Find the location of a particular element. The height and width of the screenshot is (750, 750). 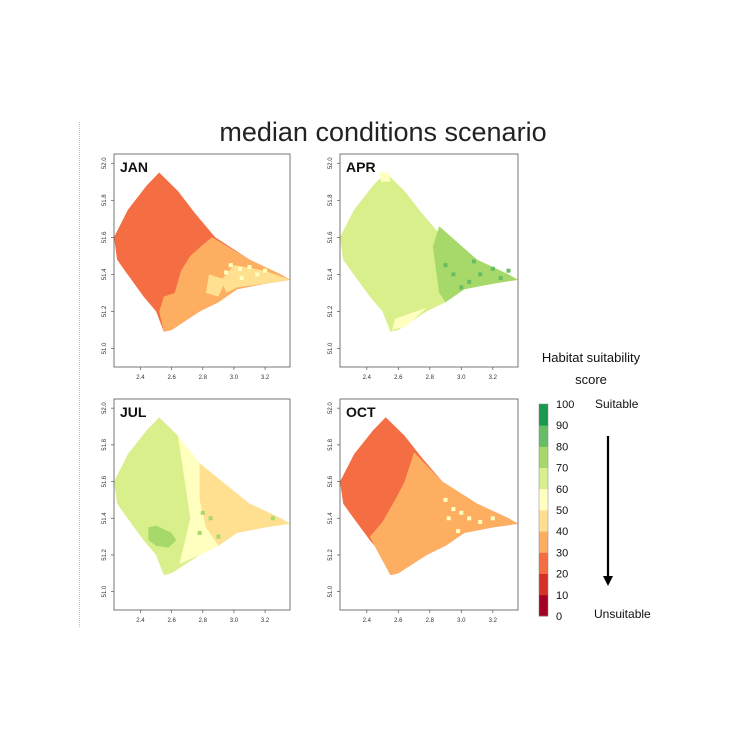

legend-bar-frame is located at coordinates (543, 510).